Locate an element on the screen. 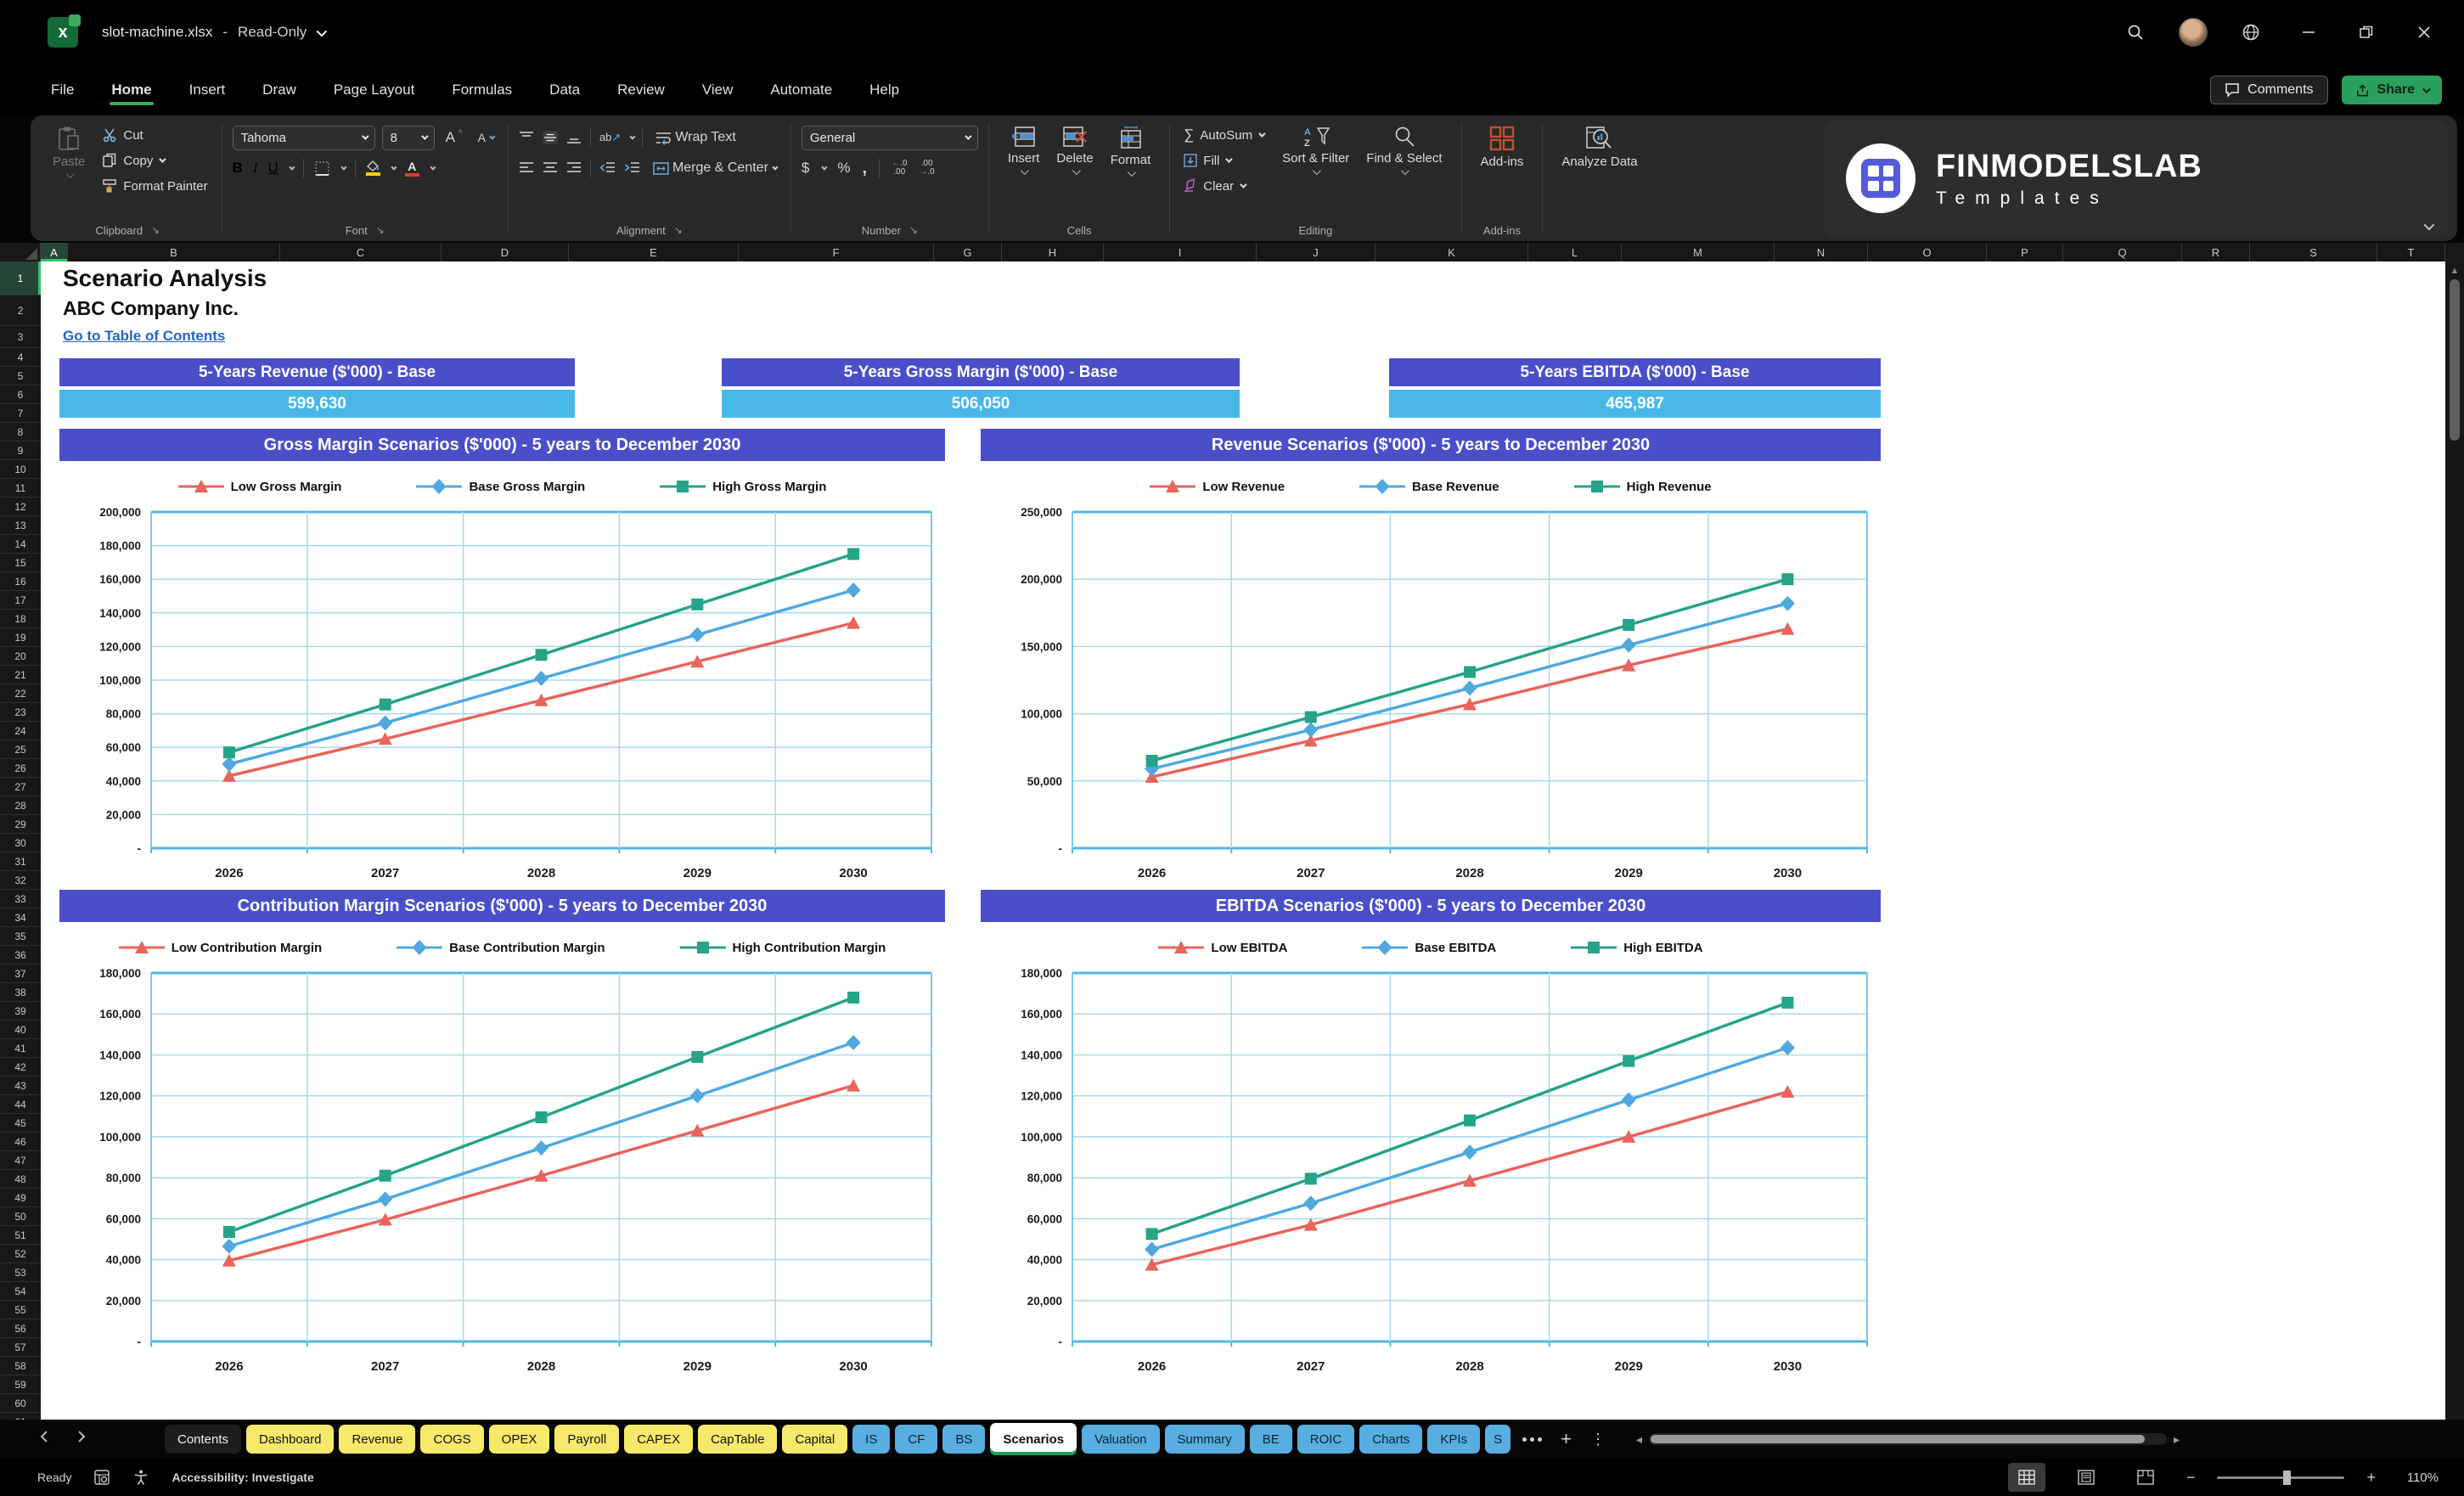  row-header-51: 51 is located at coordinates (20, 1235).